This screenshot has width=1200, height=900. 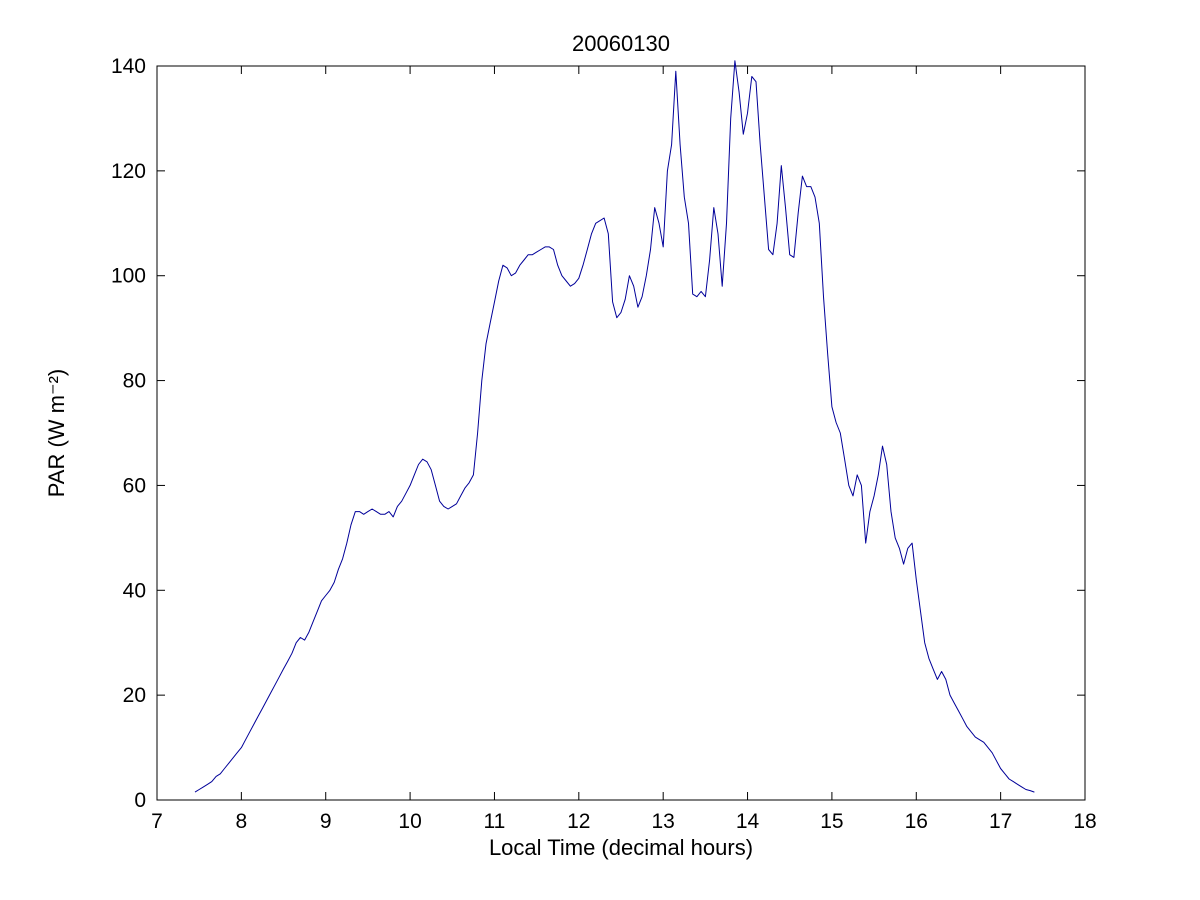 What do you see at coordinates (1084, 821) in the screenshot?
I see `x-tick-label: 18` at bounding box center [1084, 821].